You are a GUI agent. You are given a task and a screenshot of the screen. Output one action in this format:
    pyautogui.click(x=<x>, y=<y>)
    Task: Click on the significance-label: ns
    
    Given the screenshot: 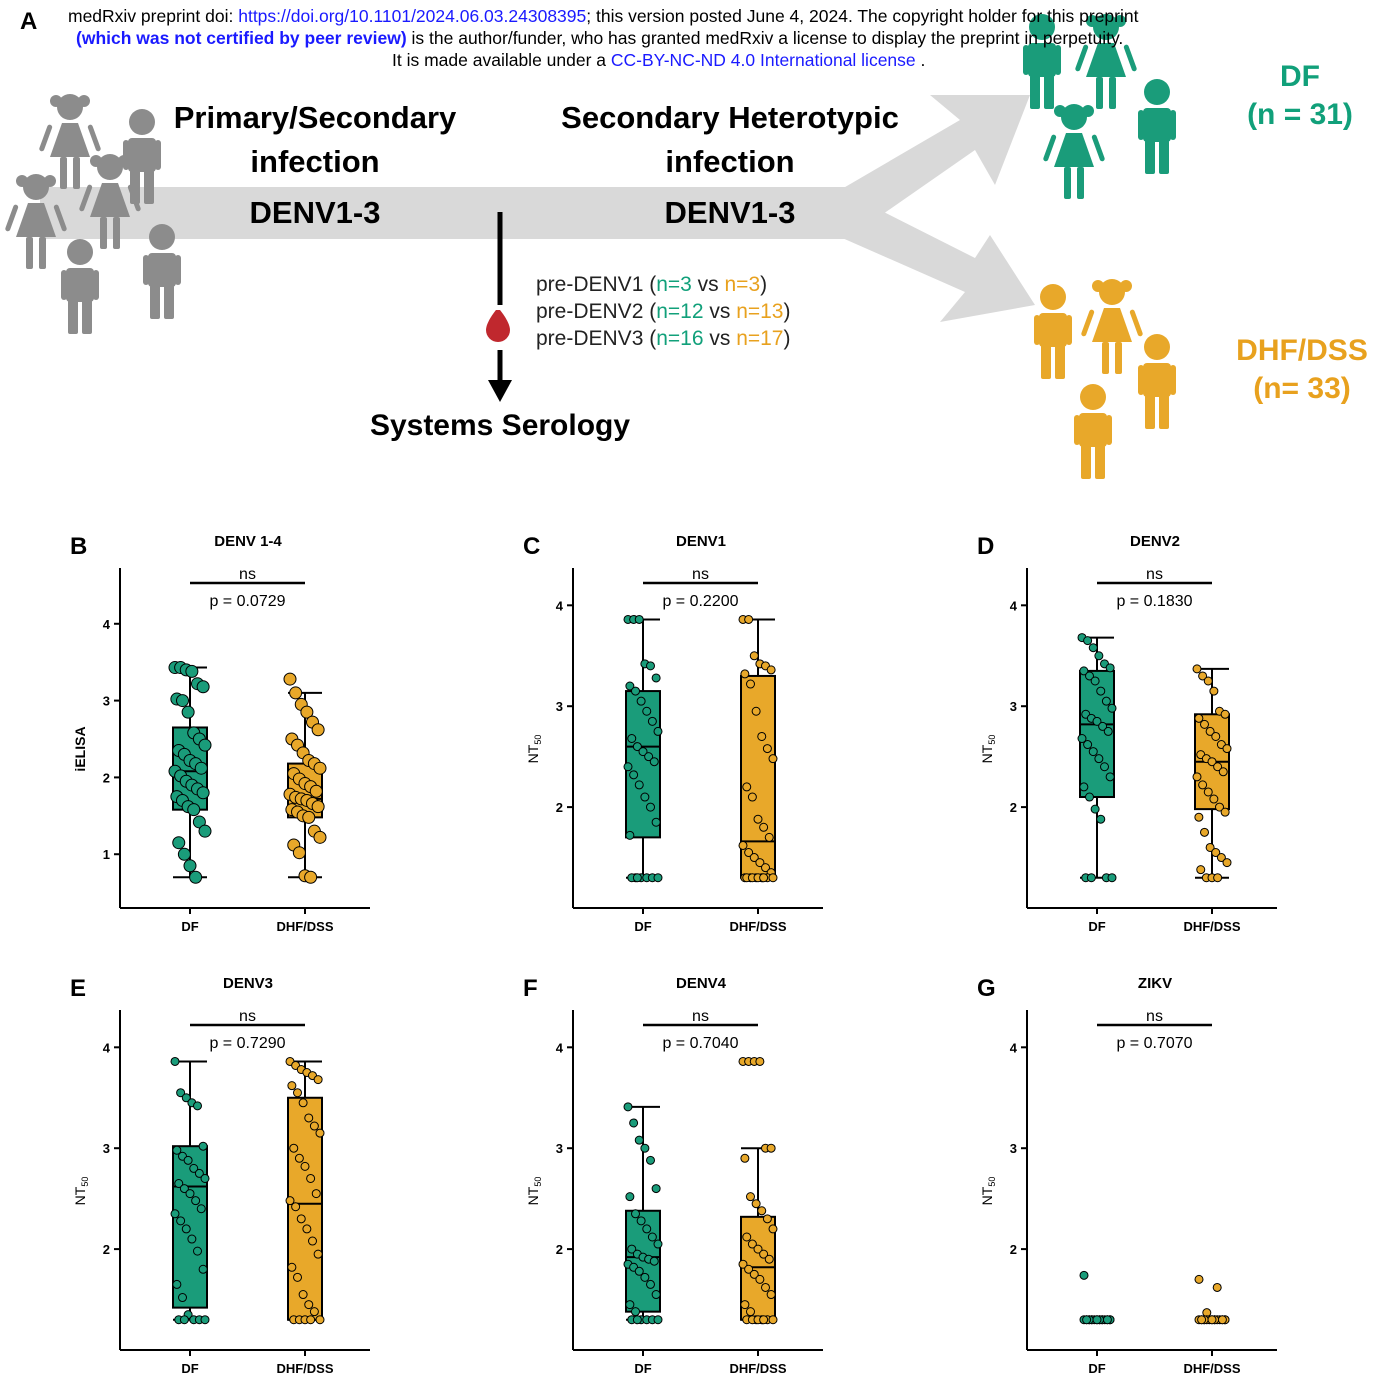 What is the action you would take?
    pyautogui.click(x=1154, y=1016)
    